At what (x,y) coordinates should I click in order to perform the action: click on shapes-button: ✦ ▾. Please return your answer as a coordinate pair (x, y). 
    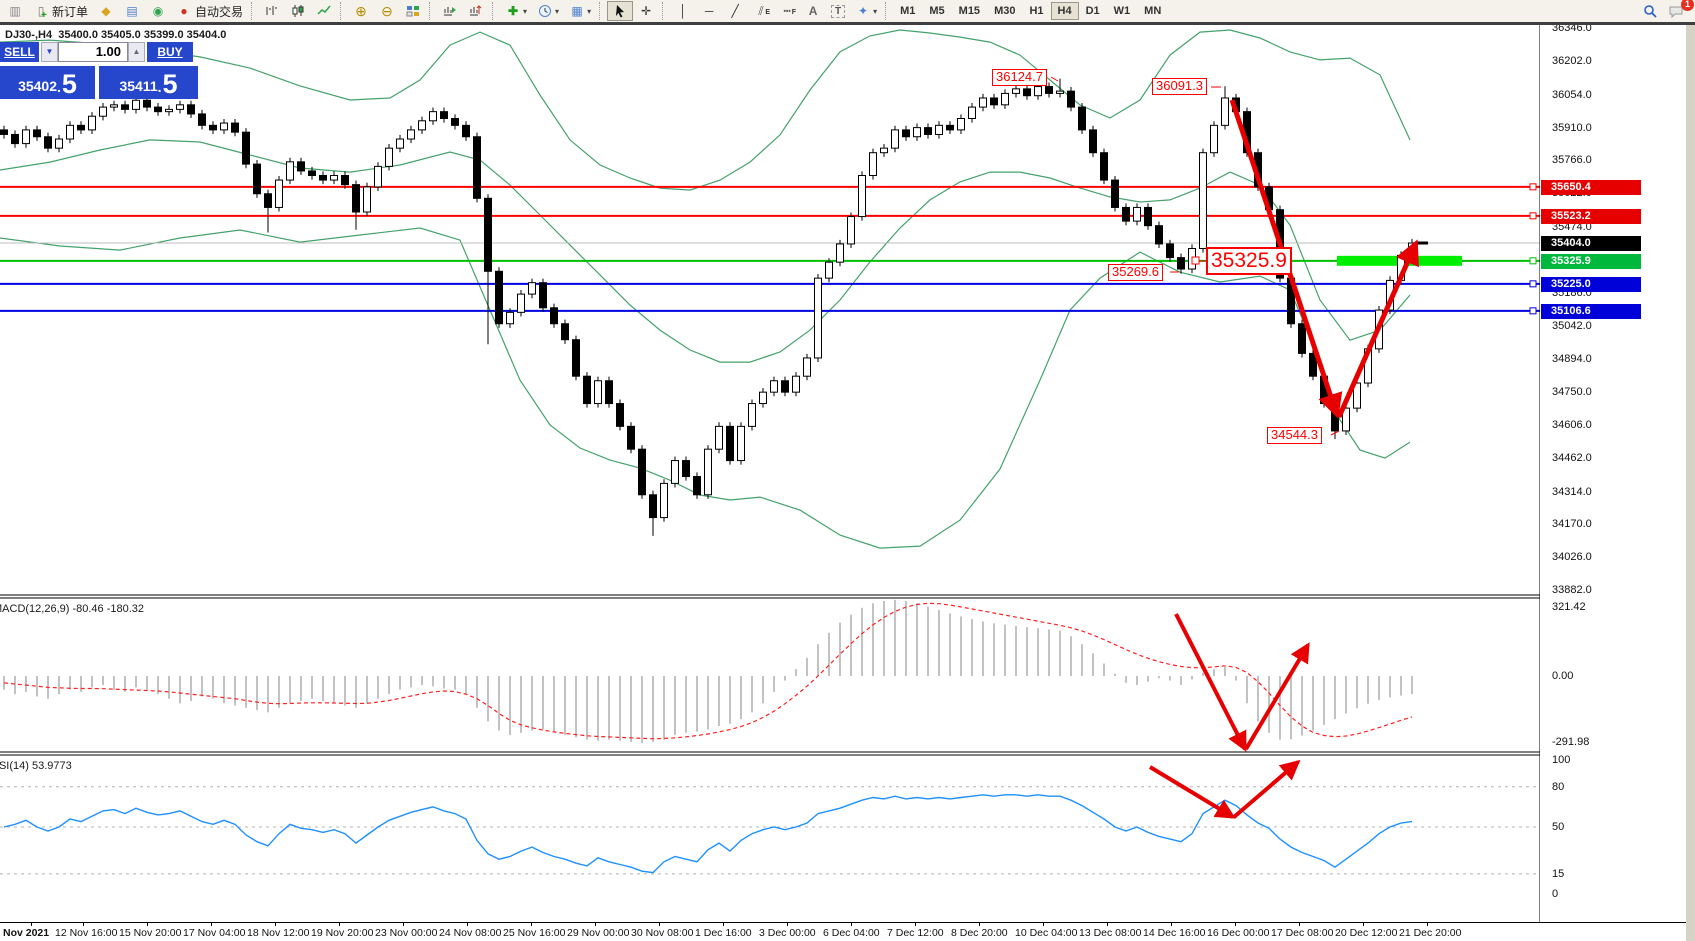
    Looking at the image, I should click on (866, 11).